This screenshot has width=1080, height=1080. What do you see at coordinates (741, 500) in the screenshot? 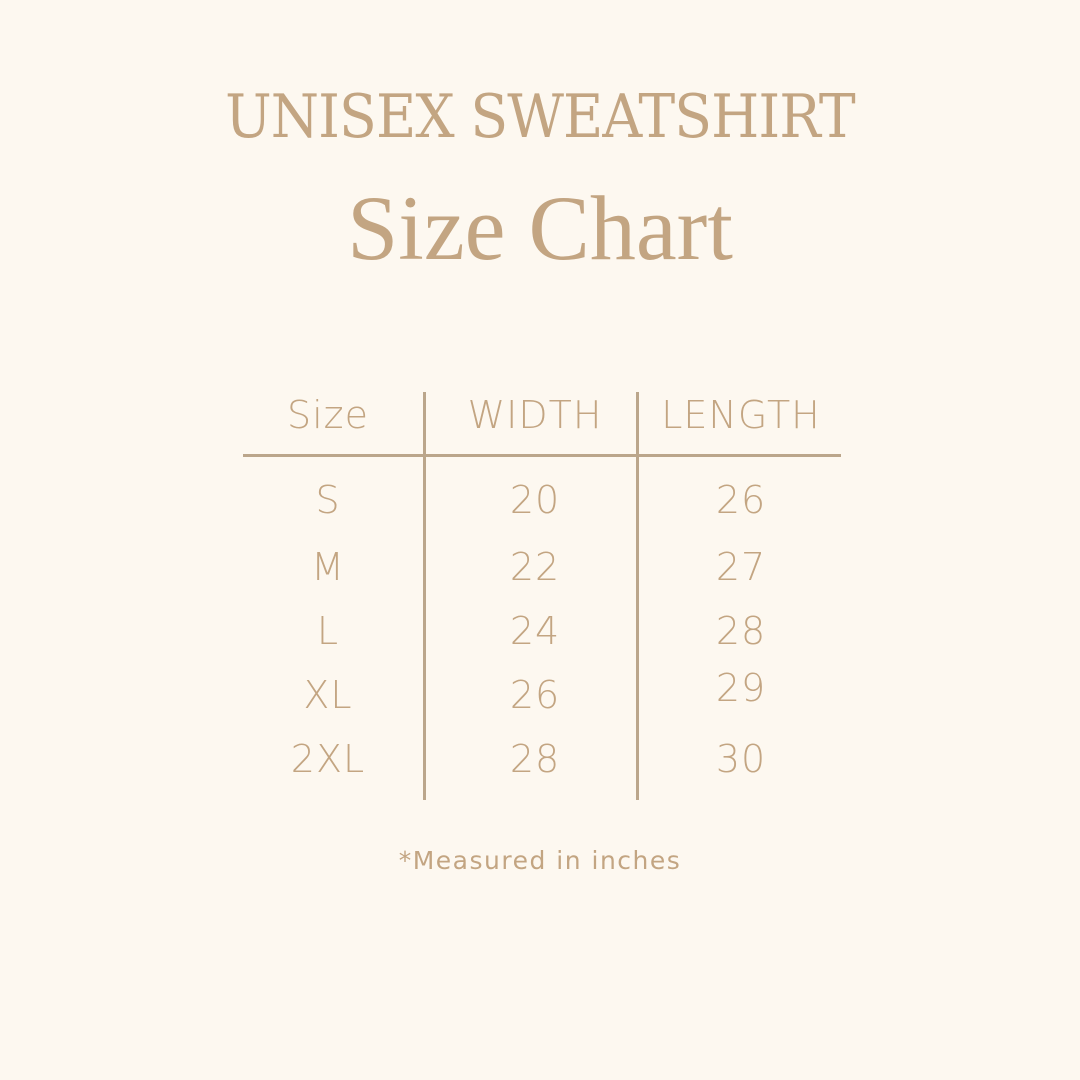
I see `length-cell: 26` at bounding box center [741, 500].